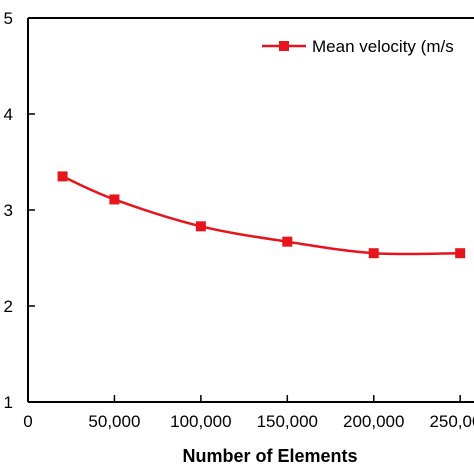 Image resolution: width=474 pixels, height=474 pixels. I want to click on x-tick-label: 50,000, so click(114, 421).